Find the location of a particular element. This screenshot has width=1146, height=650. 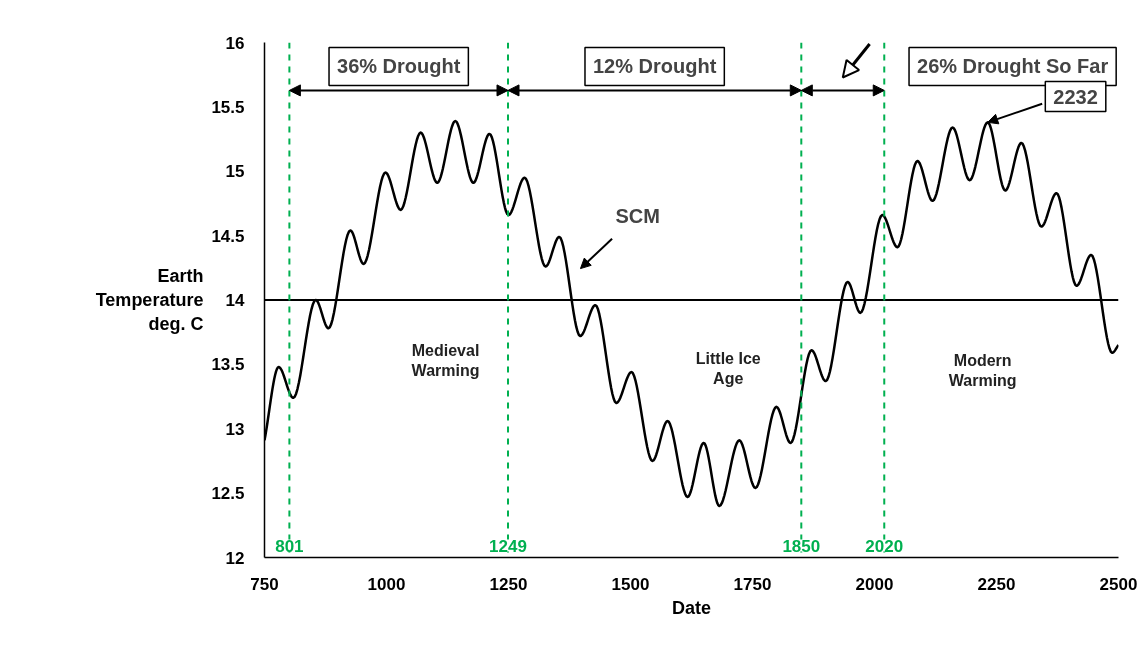

ref-line-label: 1850 is located at coordinates (801, 546).